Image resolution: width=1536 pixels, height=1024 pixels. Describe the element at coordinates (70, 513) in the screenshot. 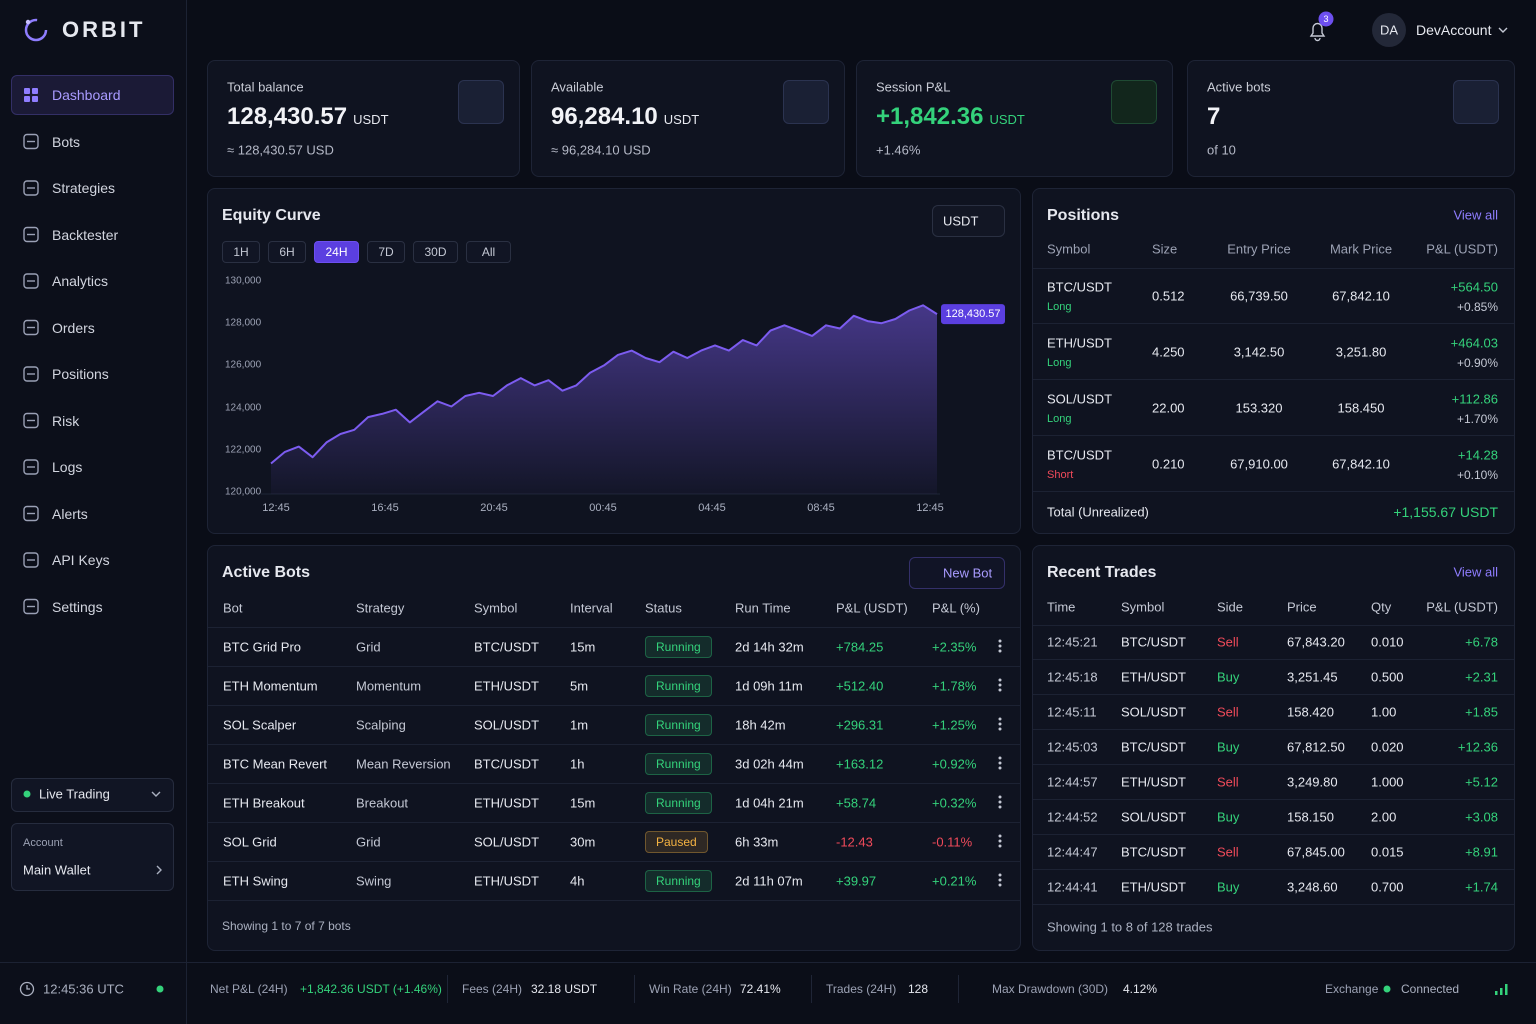

I see `nav-item: Alerts` at that location.